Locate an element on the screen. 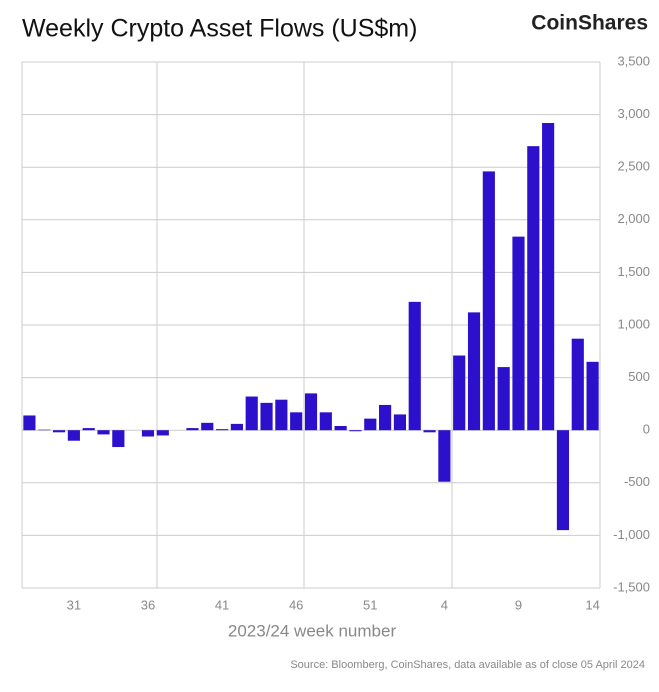 The width and height of the screenshot is (659, 692). y-tick-label: -1,500 is located at coordinates (631, 586).